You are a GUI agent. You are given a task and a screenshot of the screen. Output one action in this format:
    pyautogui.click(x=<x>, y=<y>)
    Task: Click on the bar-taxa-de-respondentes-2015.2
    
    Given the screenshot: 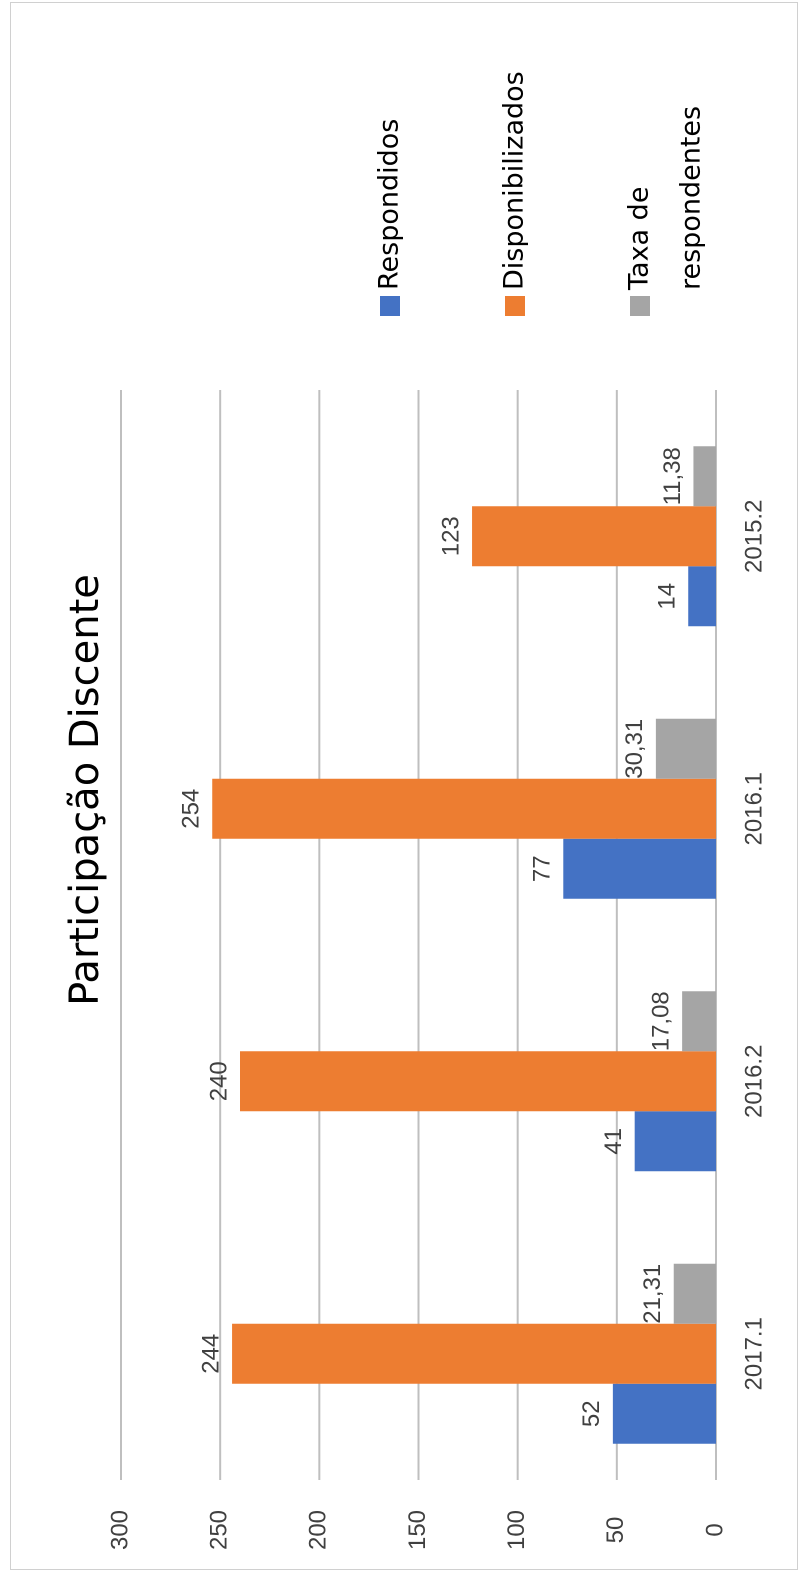 What is the action you would take?
    pyautogui.click(x=704, y=476)
    